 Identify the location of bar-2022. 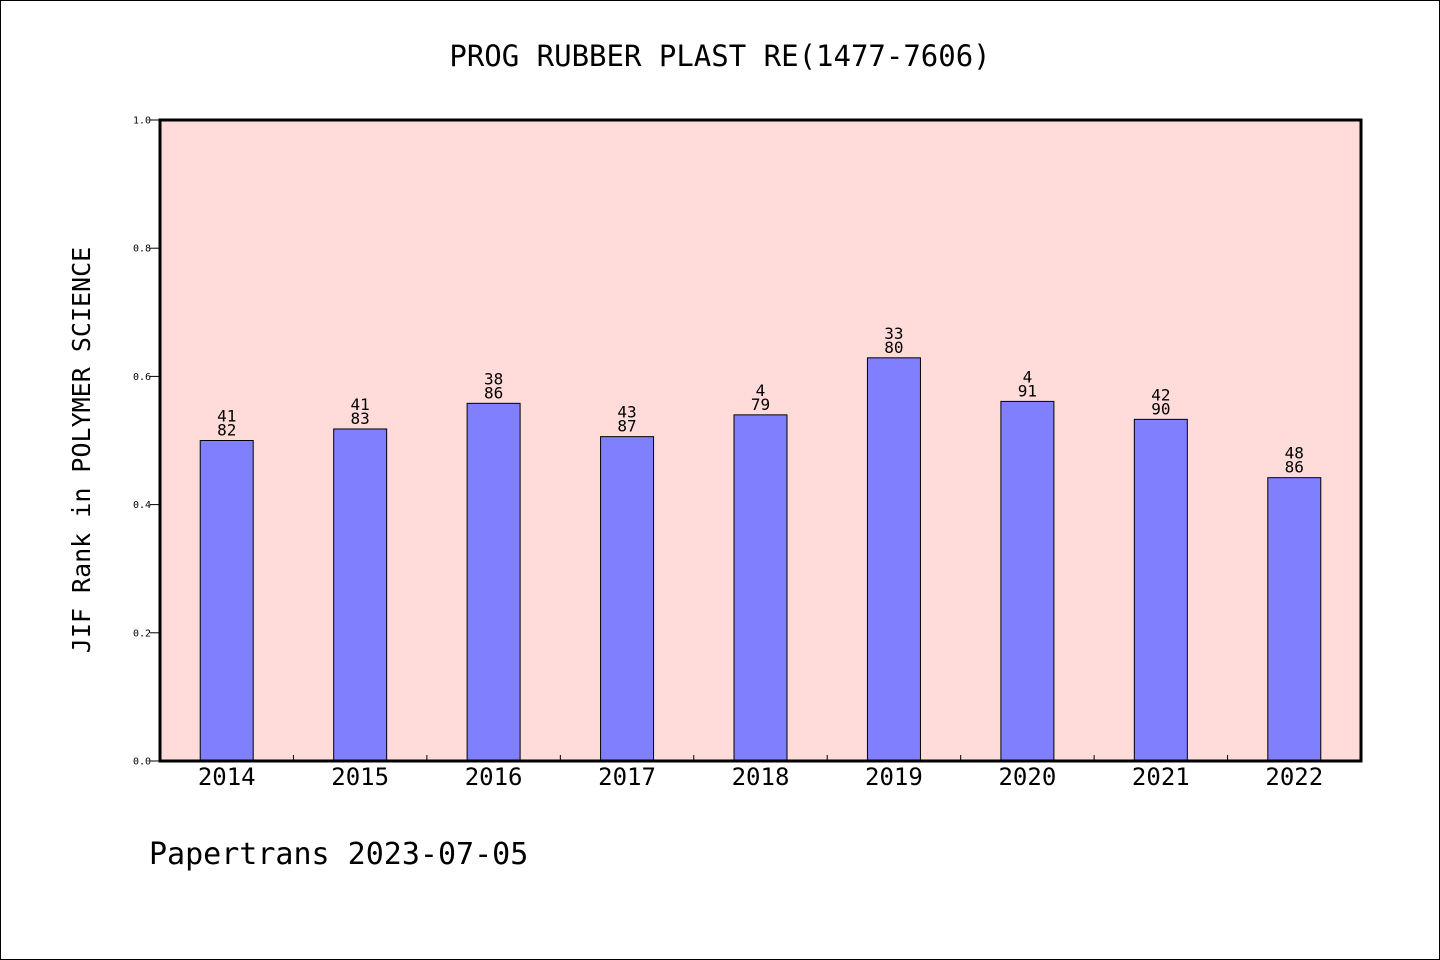
(1294, 619).